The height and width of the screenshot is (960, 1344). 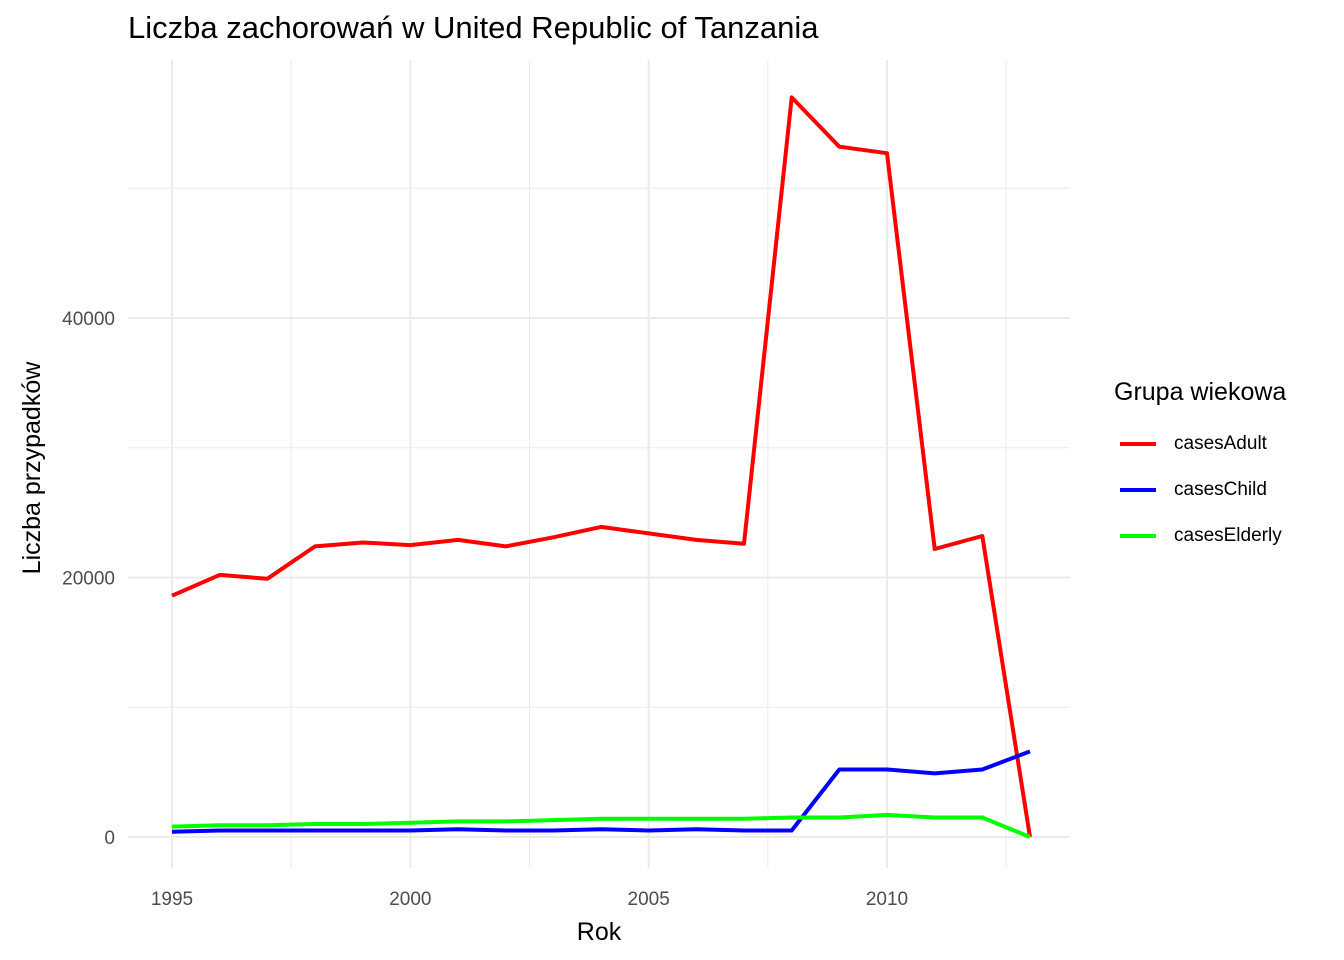 I want to click on series-line-casesChild, so click(x=601, y=791).